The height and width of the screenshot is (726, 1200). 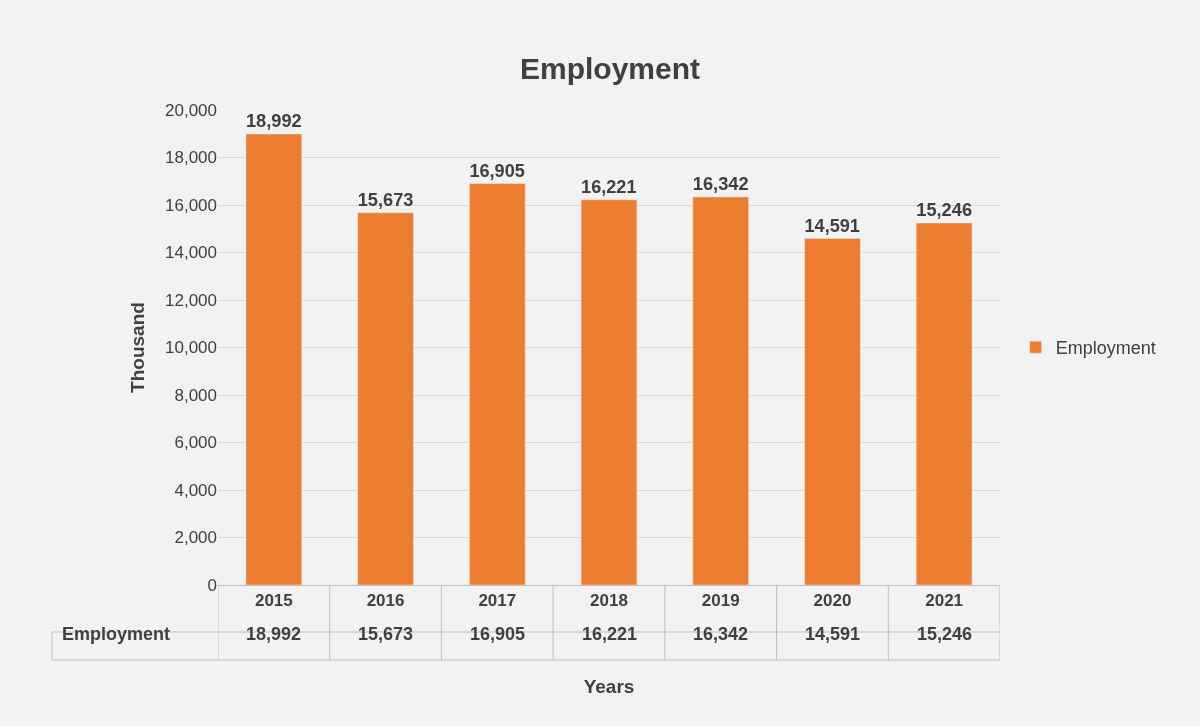 What do you see at coordinates (610, 69) in the screenshot?
I see `chart-title: Employment` at bounding box center [610, 69].